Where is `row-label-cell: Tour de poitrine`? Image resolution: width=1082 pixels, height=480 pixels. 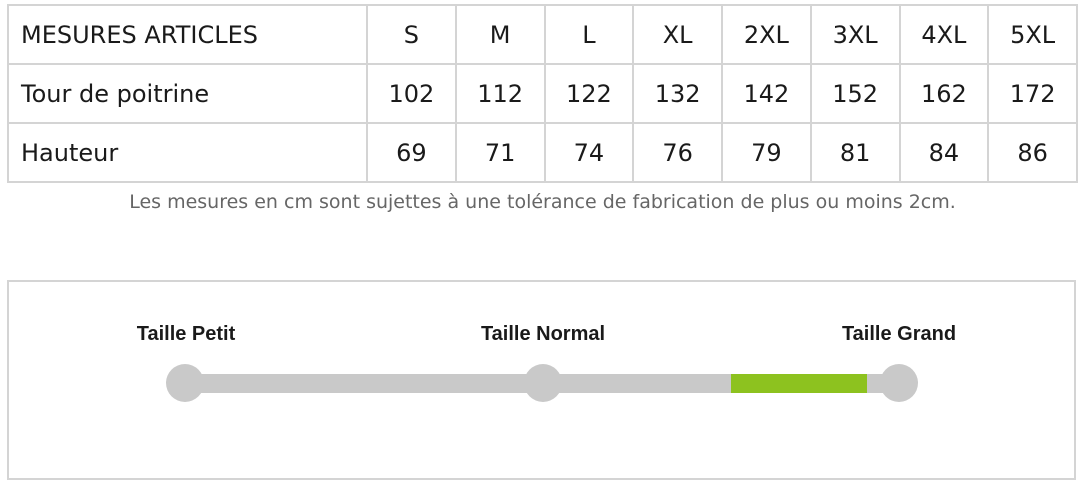
row-label-cell: Tour de poitrine is located at coordinates (187, 93).